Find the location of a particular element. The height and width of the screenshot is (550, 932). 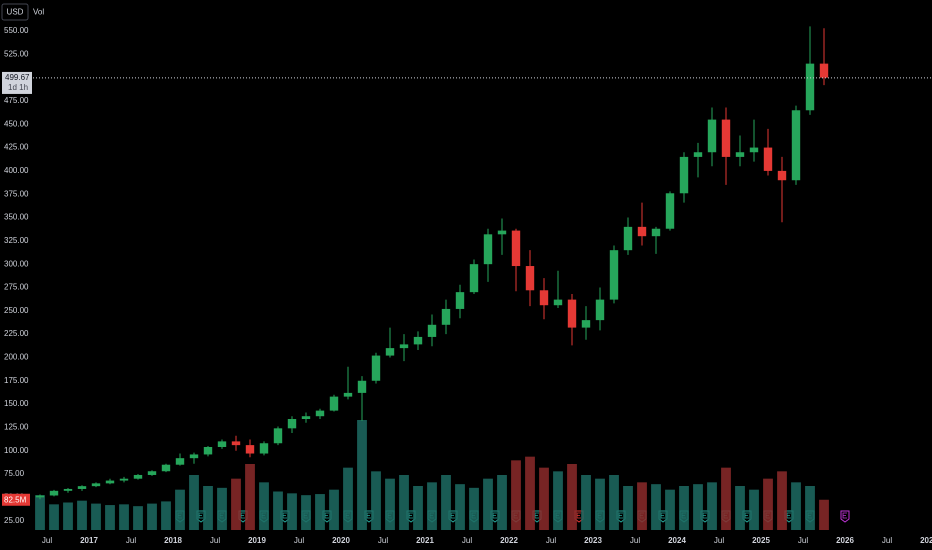

x-tick-label: 2020 is located at coordinates (341, 540).